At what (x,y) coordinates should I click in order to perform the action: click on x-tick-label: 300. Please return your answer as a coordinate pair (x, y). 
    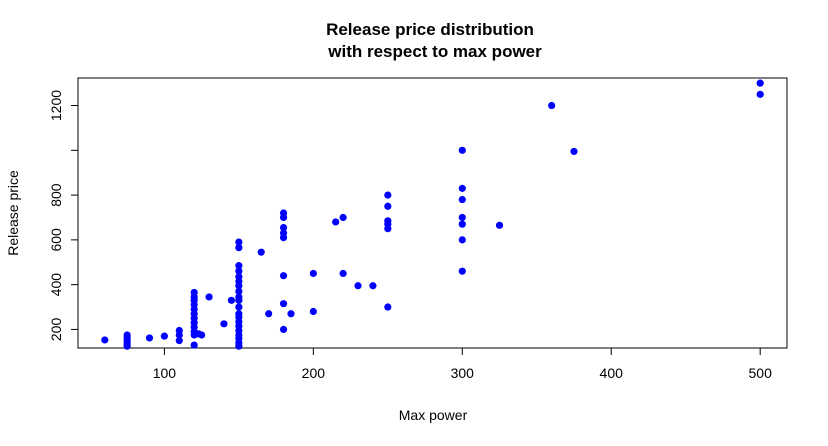
    Looking at the image, I should click on (463, 373).